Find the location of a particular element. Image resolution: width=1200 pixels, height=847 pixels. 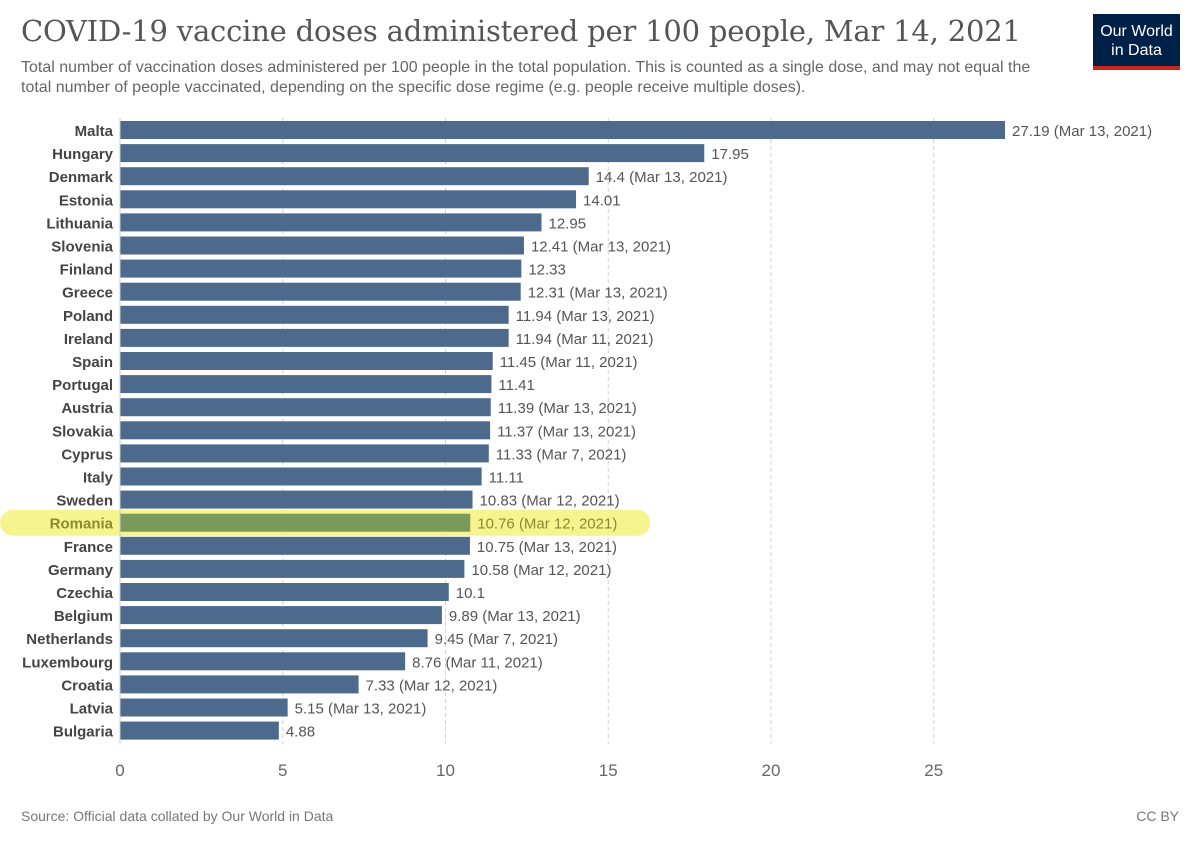

value-label: 11.41 is located at coordinates (516, 385).